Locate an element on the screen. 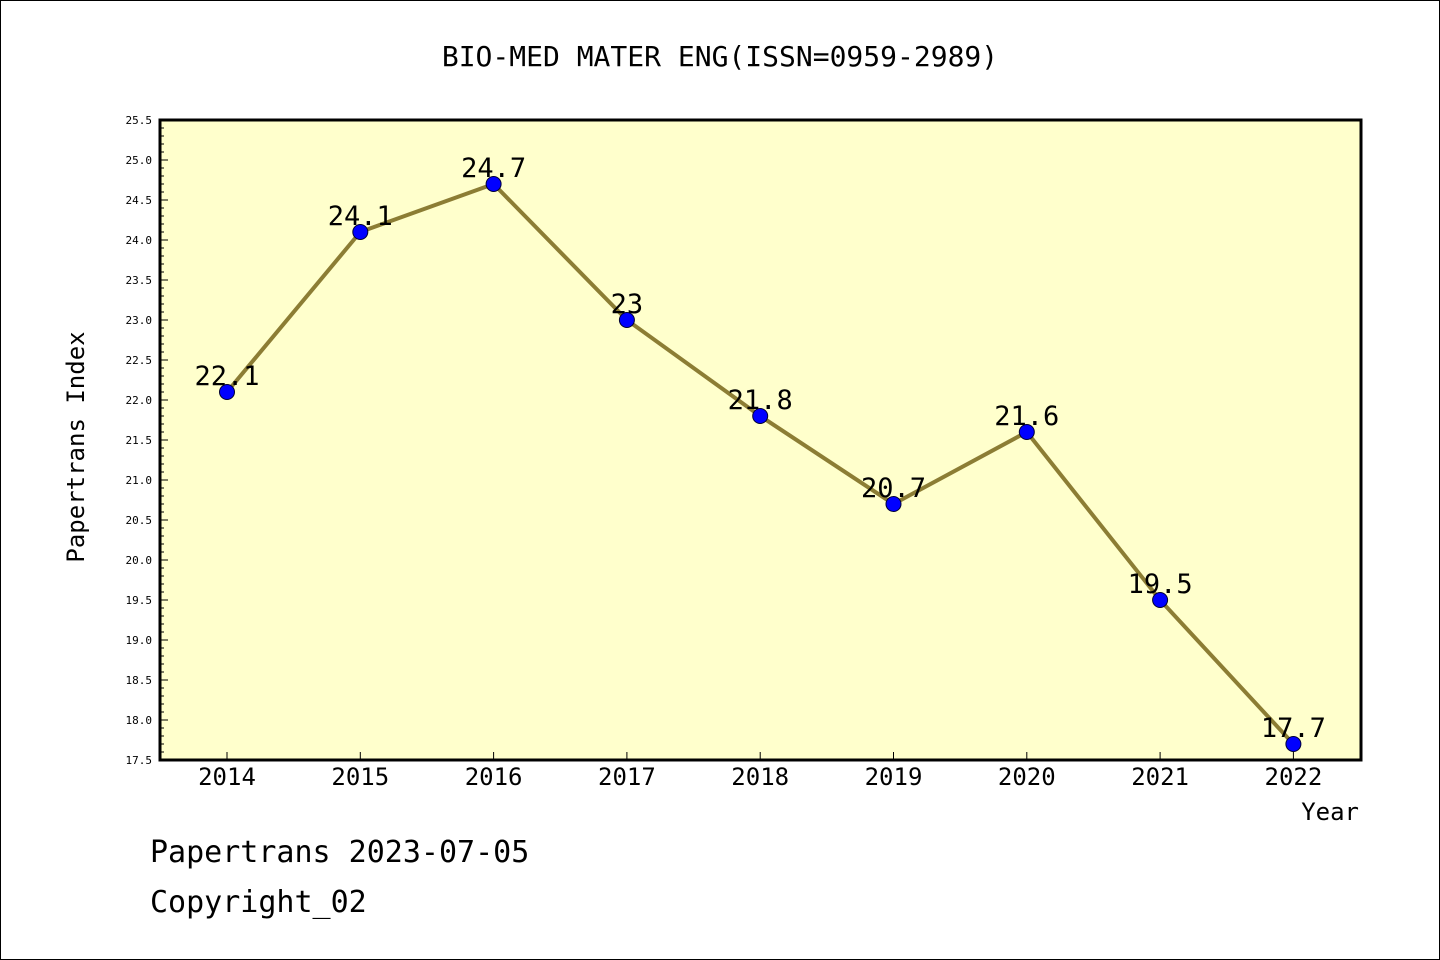 The height and width of the screenshot is (960, 1440). x-tick-label: 2021 is located at coordinates (1160, 777).